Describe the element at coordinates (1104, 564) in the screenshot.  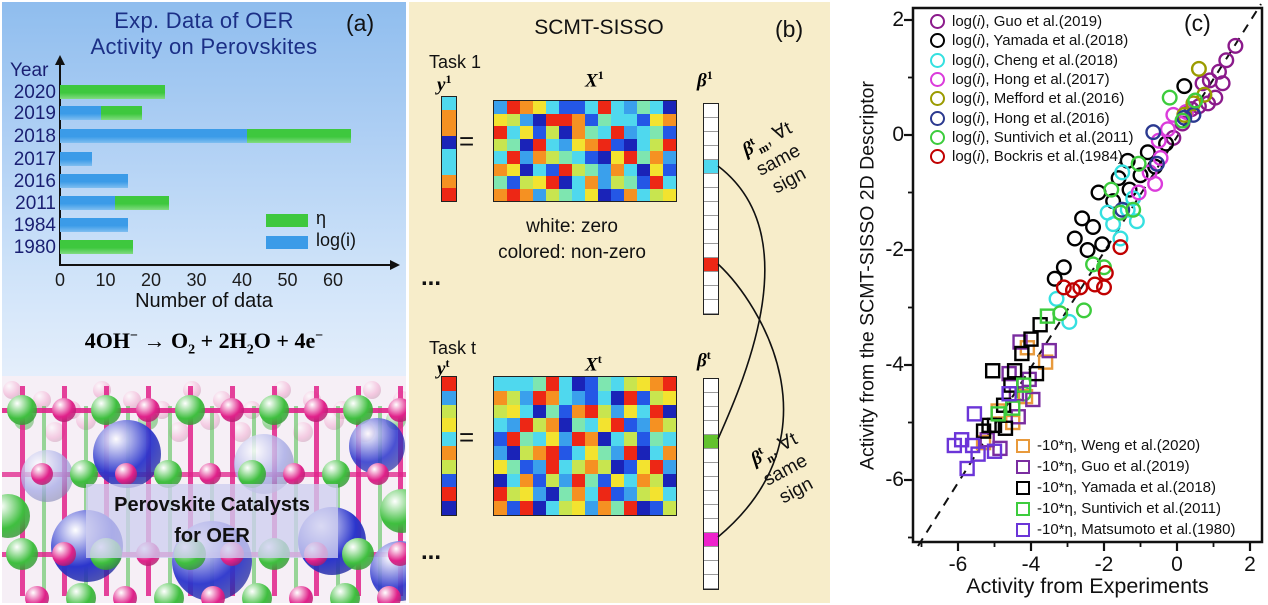
I see `scatter-x-tick-label: -2` at that location.